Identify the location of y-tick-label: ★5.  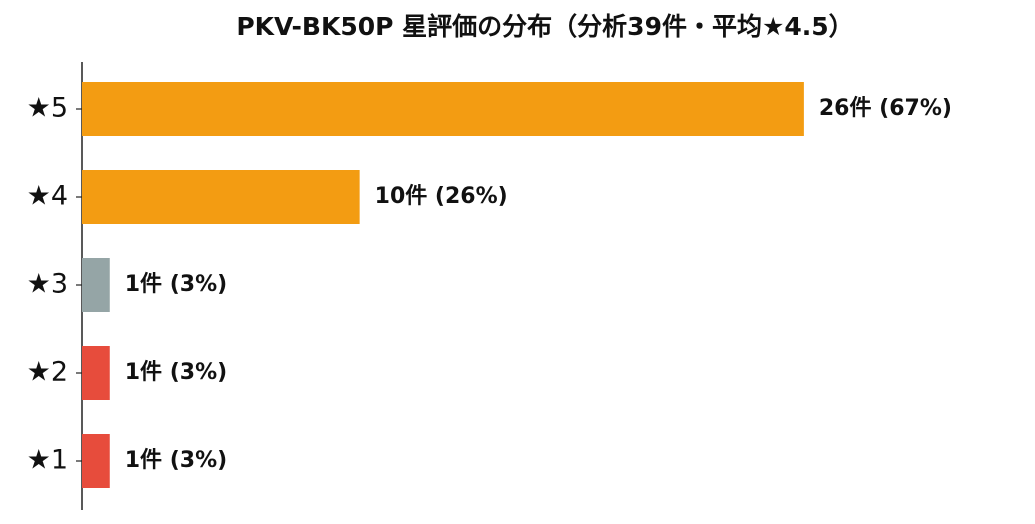
(47, 108).